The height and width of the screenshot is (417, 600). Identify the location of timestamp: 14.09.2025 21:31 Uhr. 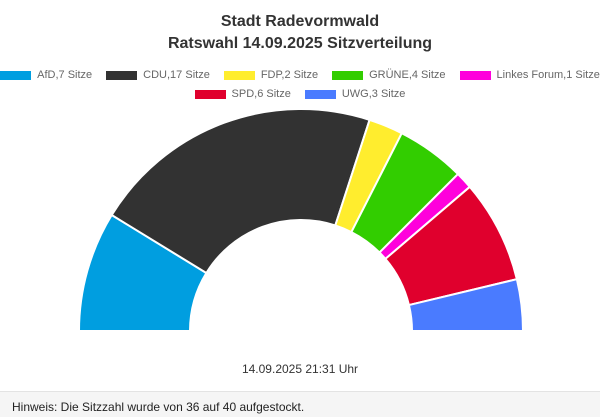
(300, 369).